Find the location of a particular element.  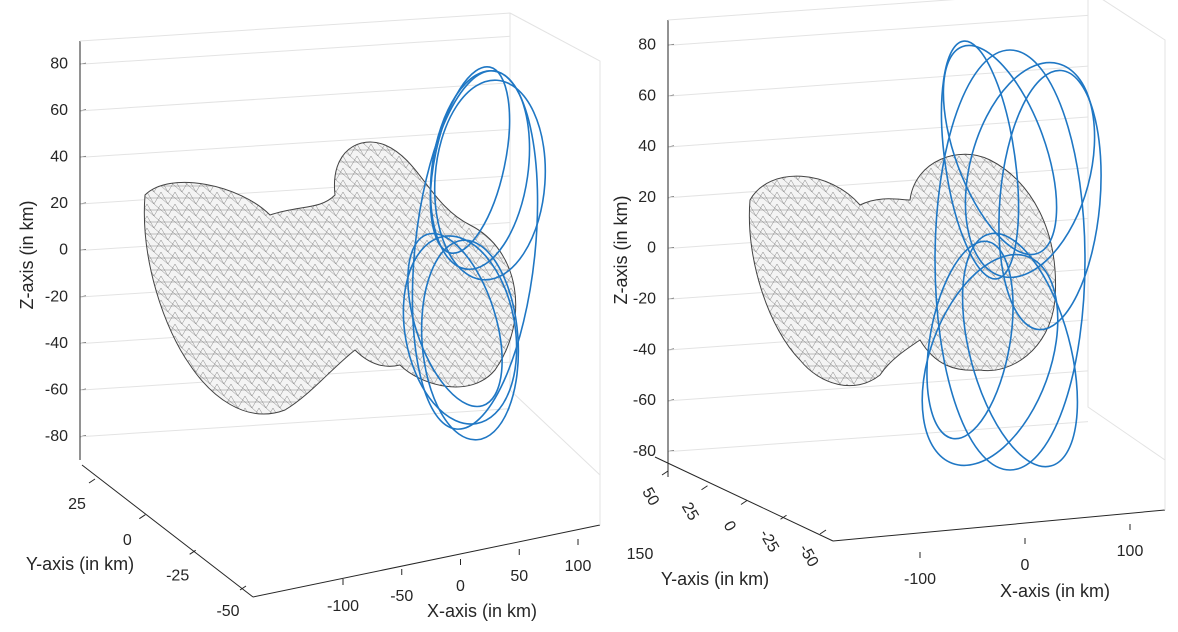

annotation: 150 is located at coordinates (640, 554).